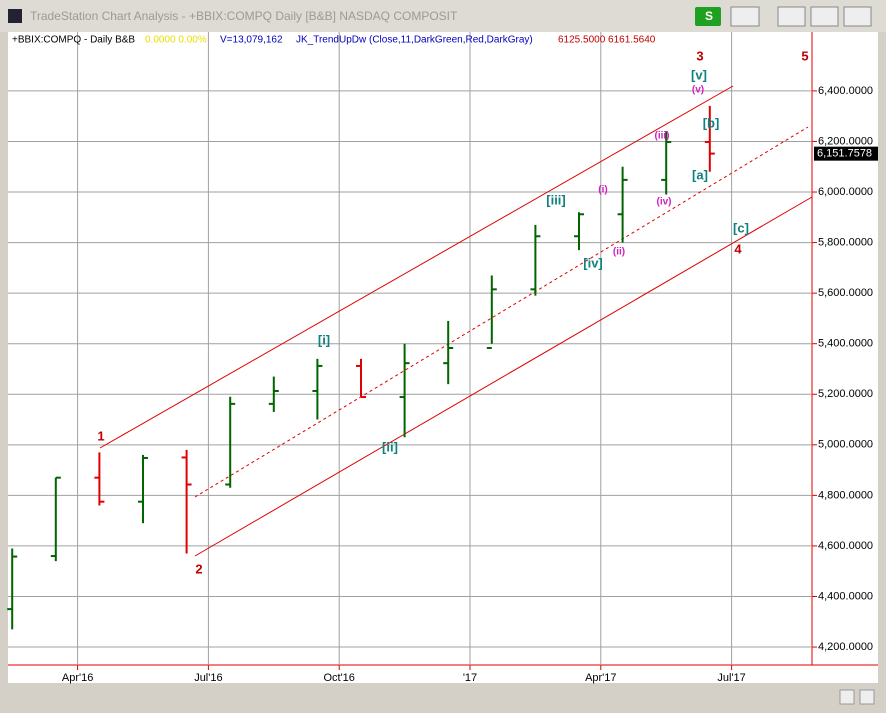 The height and width of the screenshot is (713, 886). I want to click on indicator-values: 6125.5000 6161.5640, so click(607, 40).